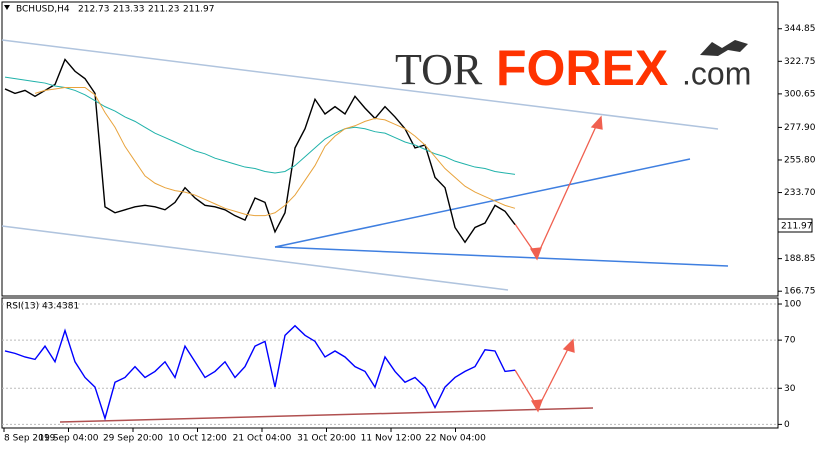  Describe the element at coordinates (724, 48) in the screenshot. I see `logo-bull` at that location.